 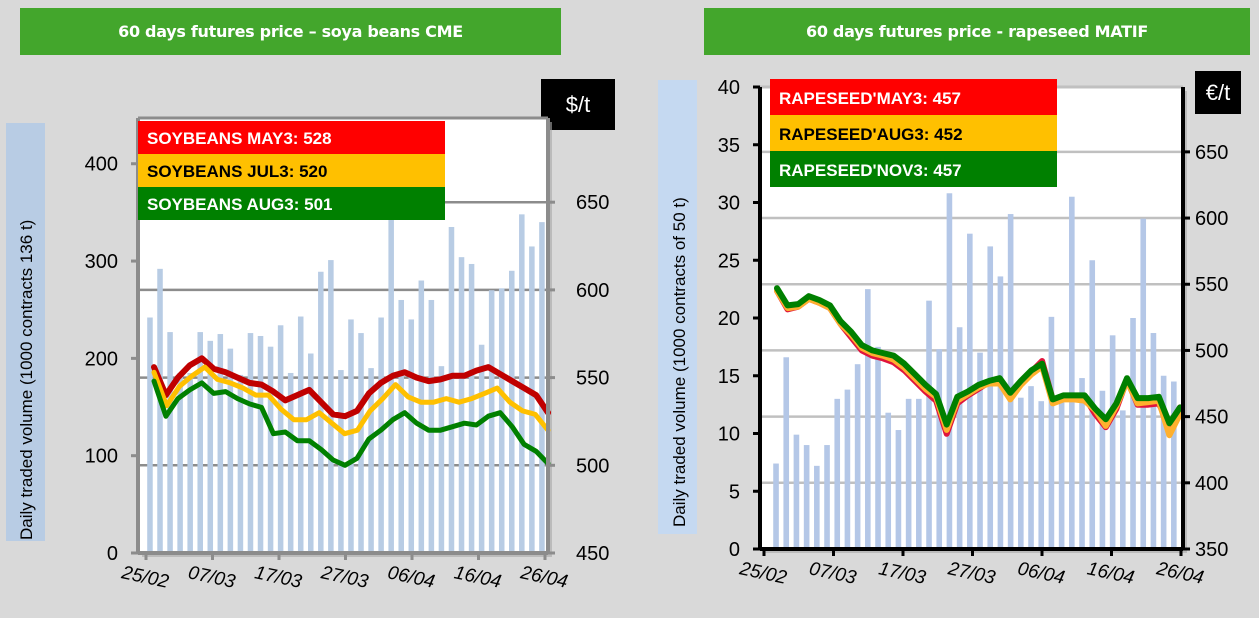 I want to click on soya-ylabel-bg, so click(x=25, y=332).